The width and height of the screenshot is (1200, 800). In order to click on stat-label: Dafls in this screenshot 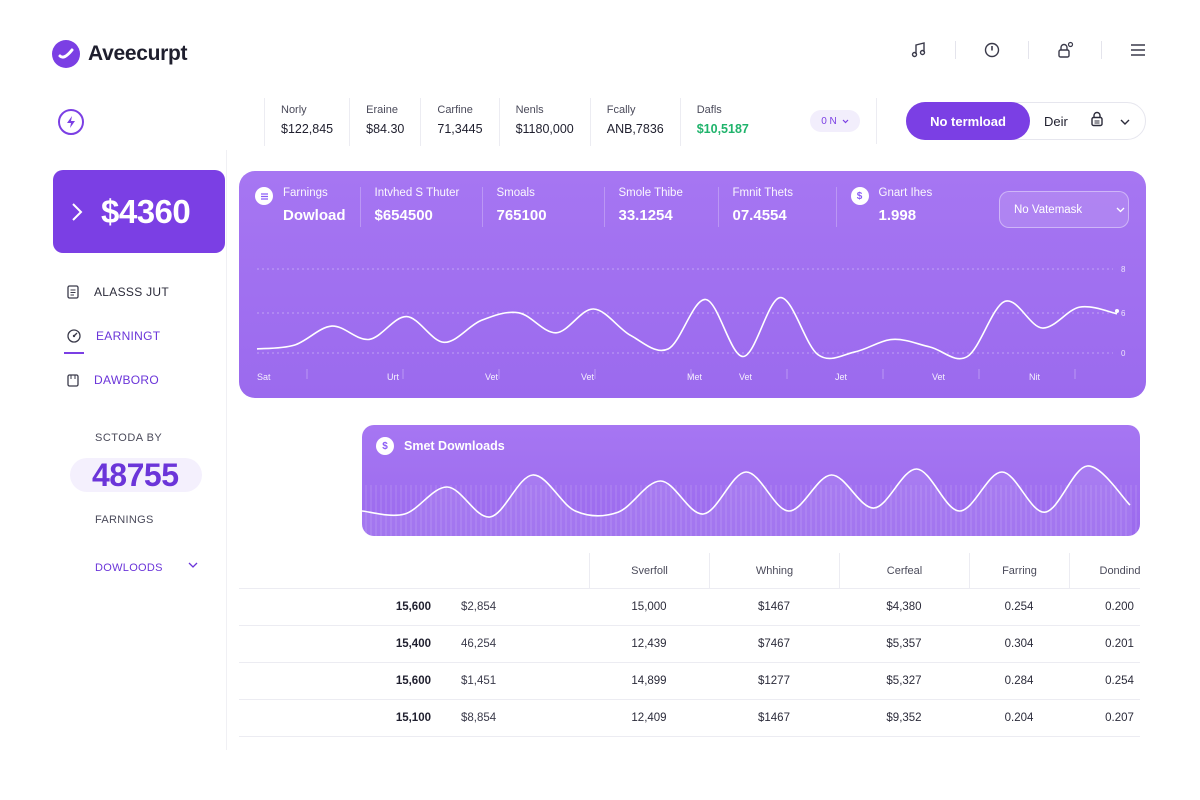, I will do `click(709, 110)`.